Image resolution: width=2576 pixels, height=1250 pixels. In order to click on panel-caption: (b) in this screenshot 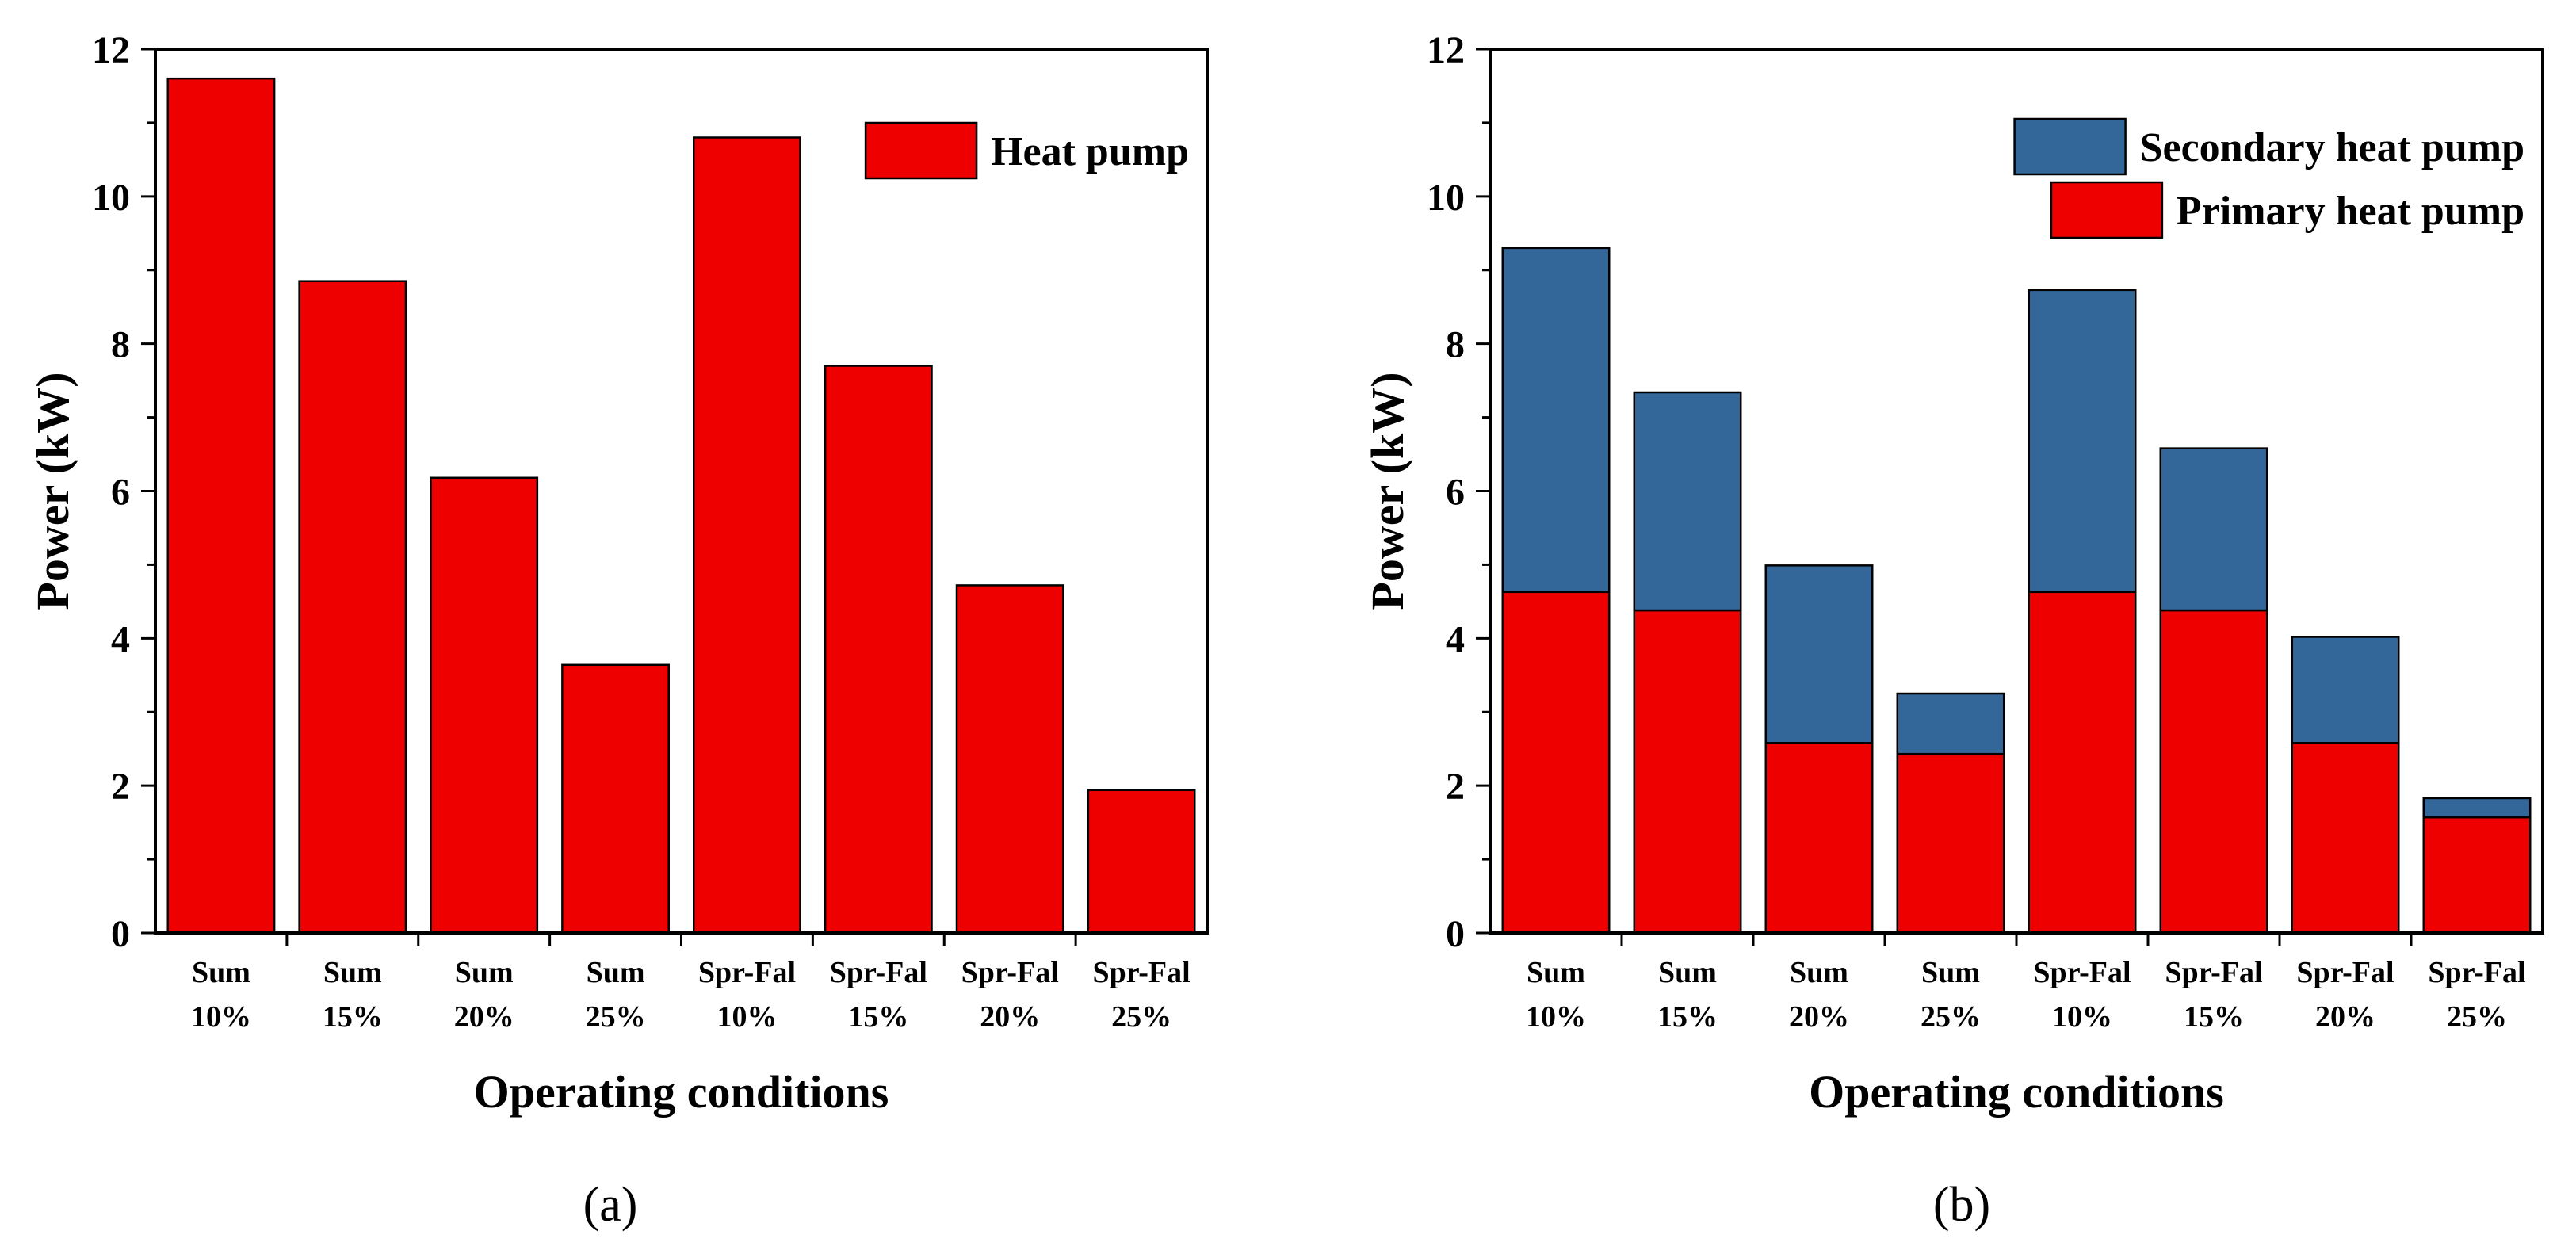, I will do `click(1961, 1205)`.